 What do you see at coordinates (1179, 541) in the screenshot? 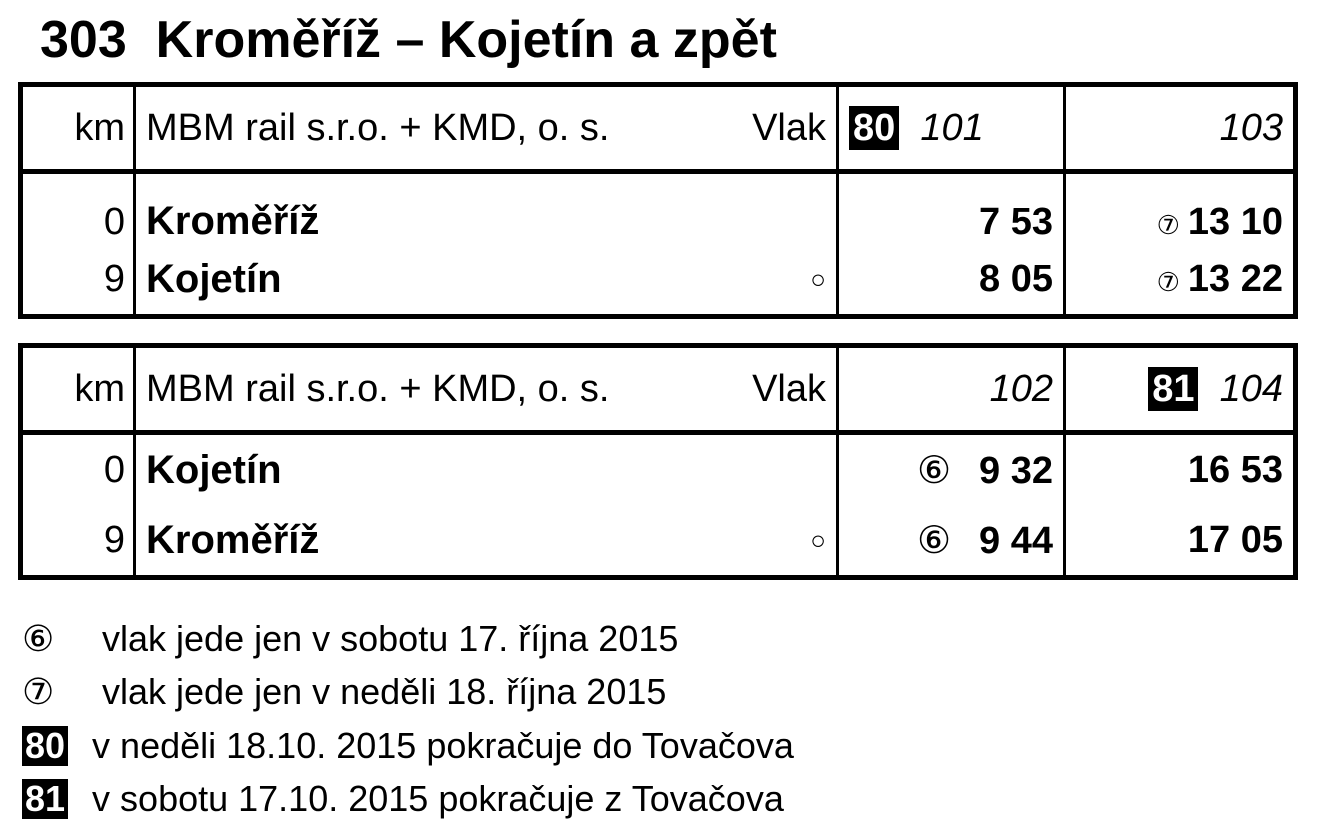
I see `time-cell: 17 05` at bounding box center [1179, 541].